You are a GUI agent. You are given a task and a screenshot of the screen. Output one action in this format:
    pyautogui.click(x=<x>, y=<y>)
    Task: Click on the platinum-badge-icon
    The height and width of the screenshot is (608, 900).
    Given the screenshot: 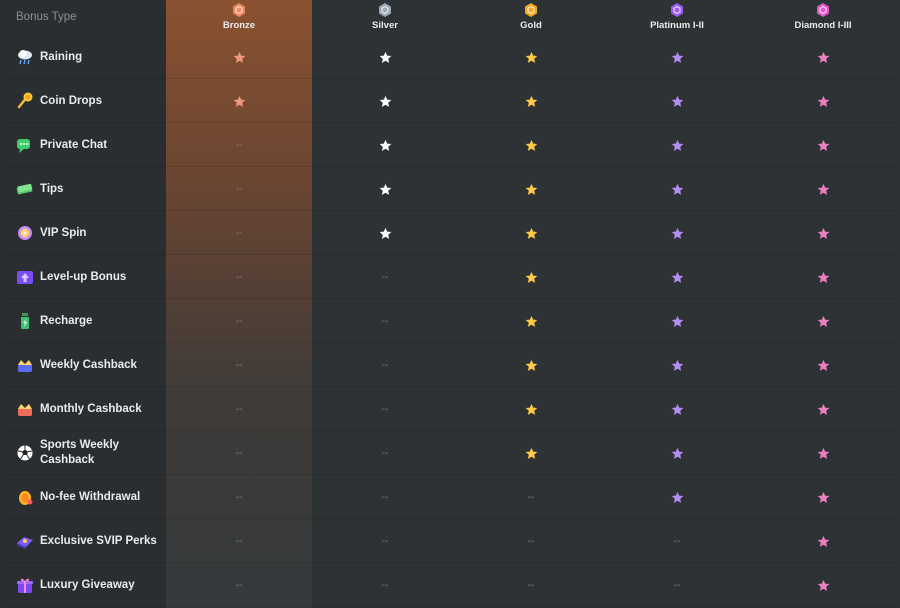 What is the action you would take?
    pyautogui.click(x=677, y=10)
    